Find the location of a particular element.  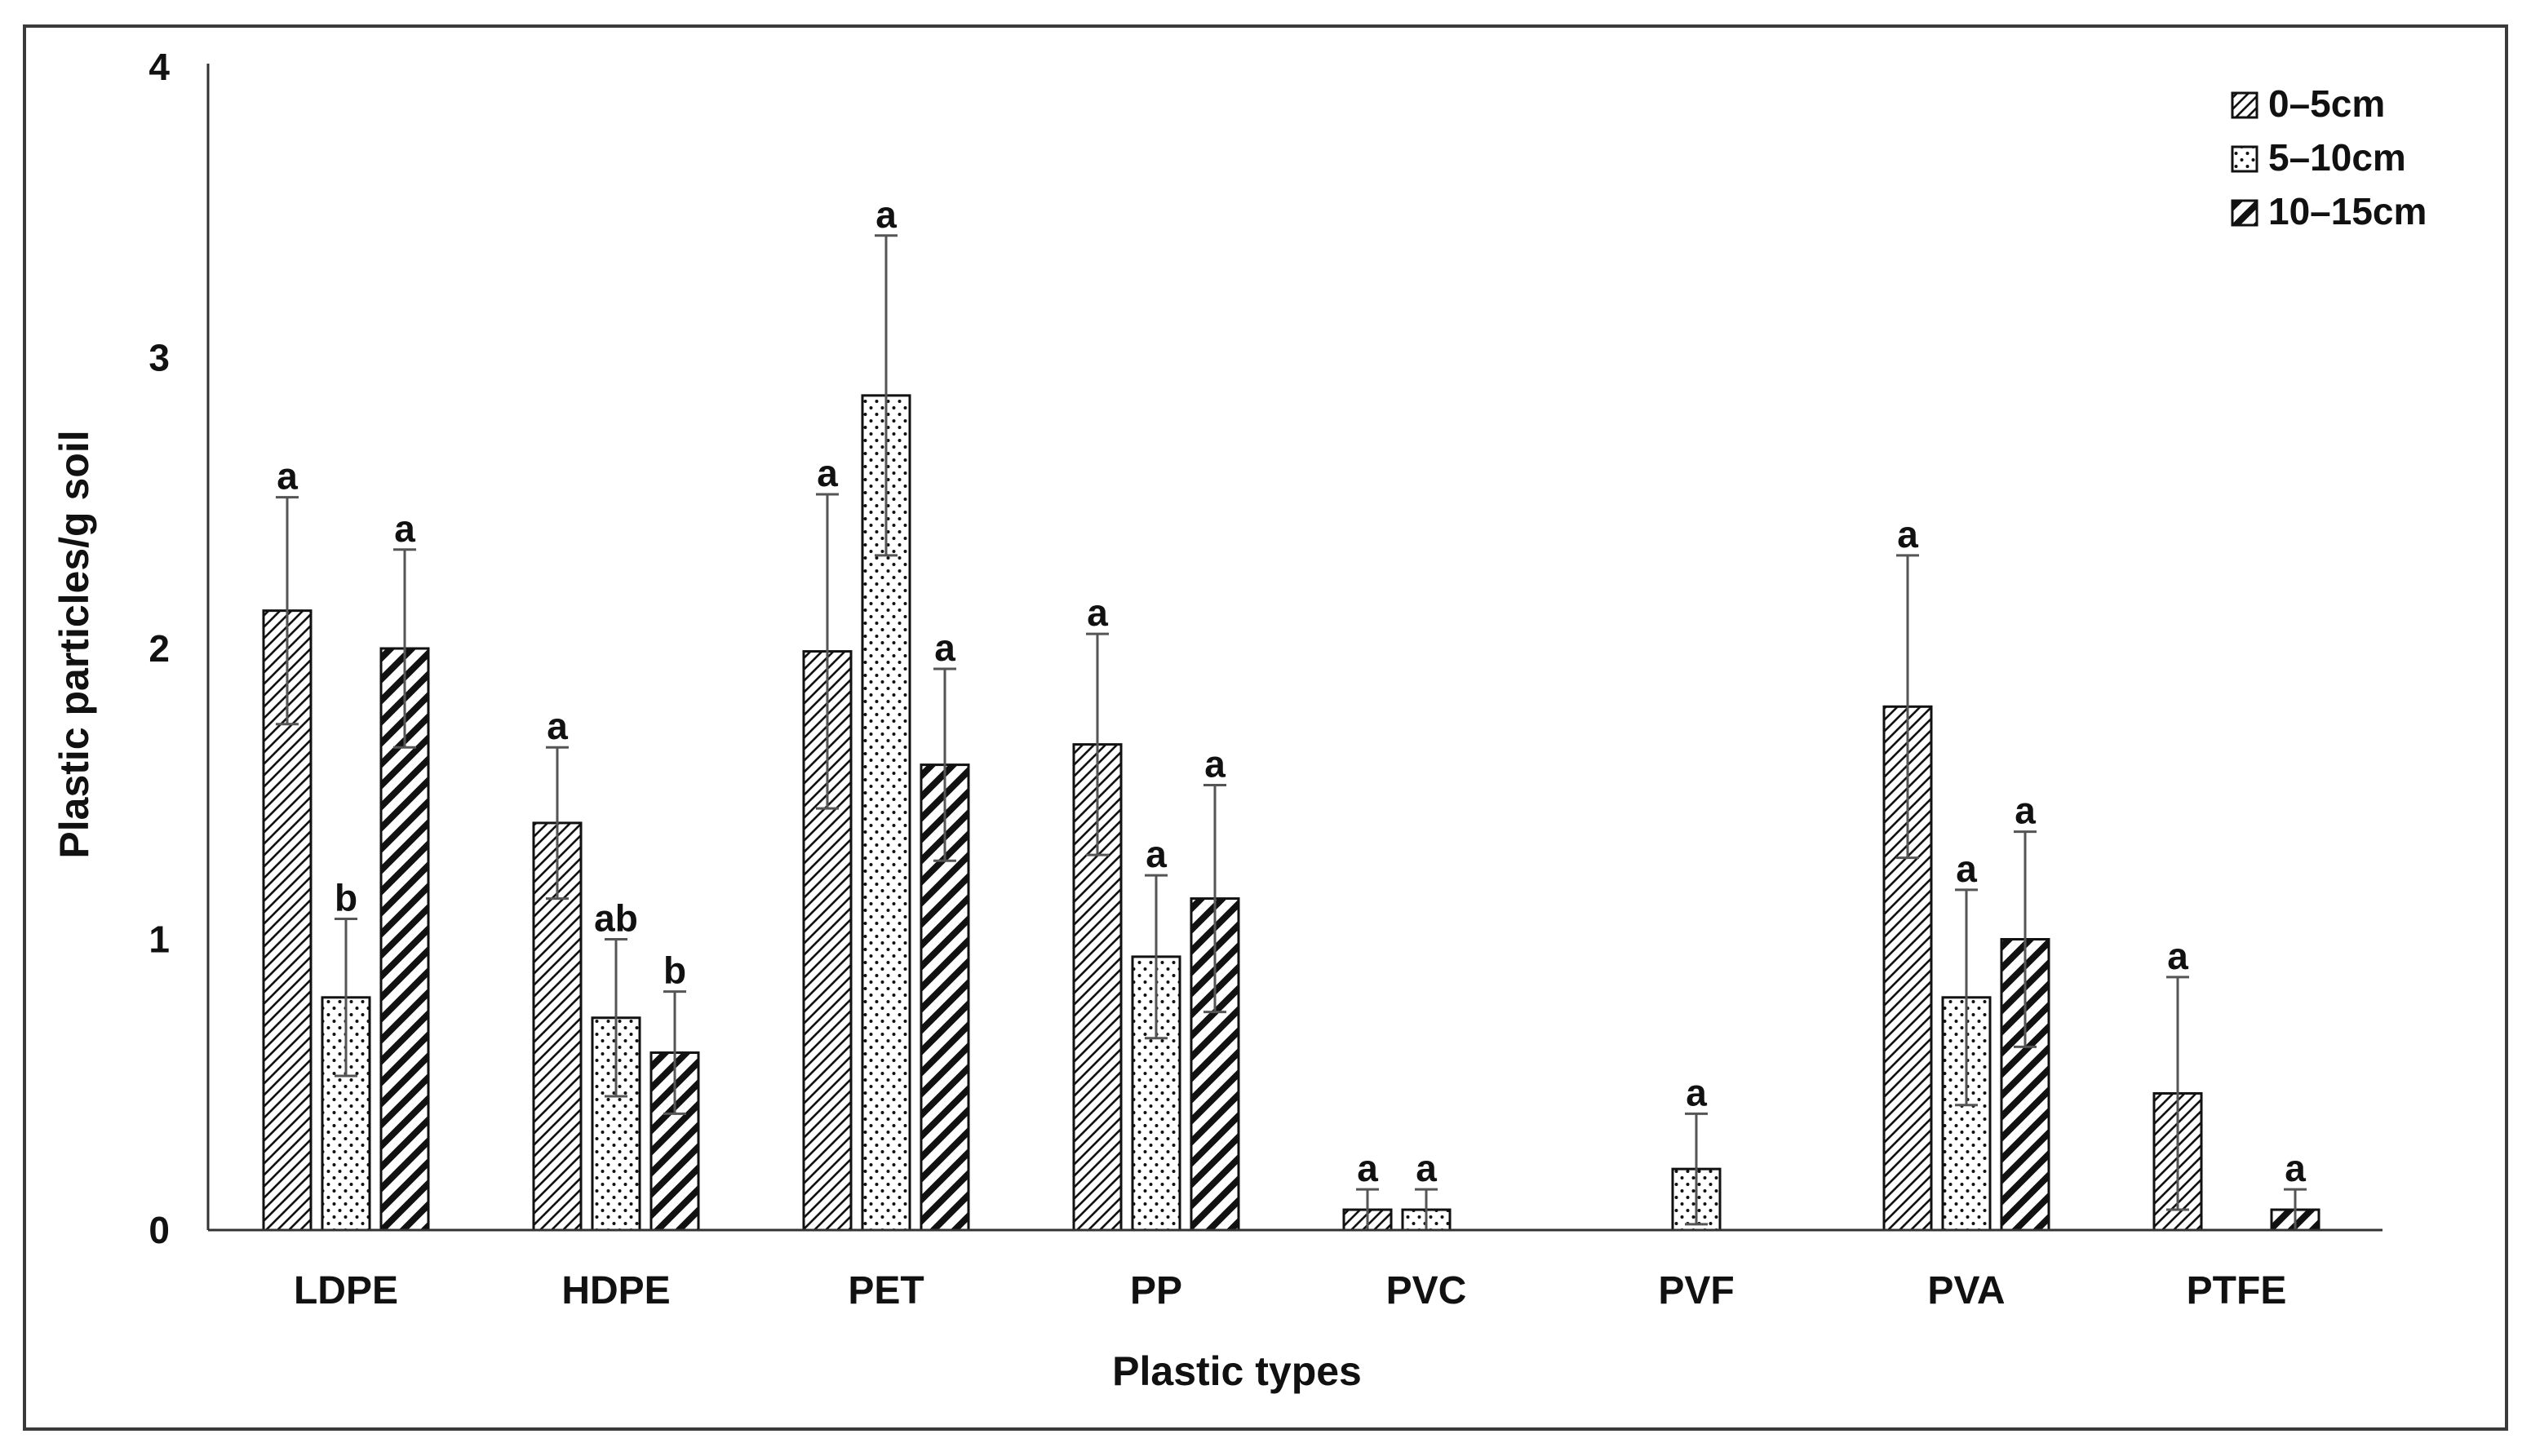

legend-item-1: 0–5cm is located at coordinates (2308, 103).